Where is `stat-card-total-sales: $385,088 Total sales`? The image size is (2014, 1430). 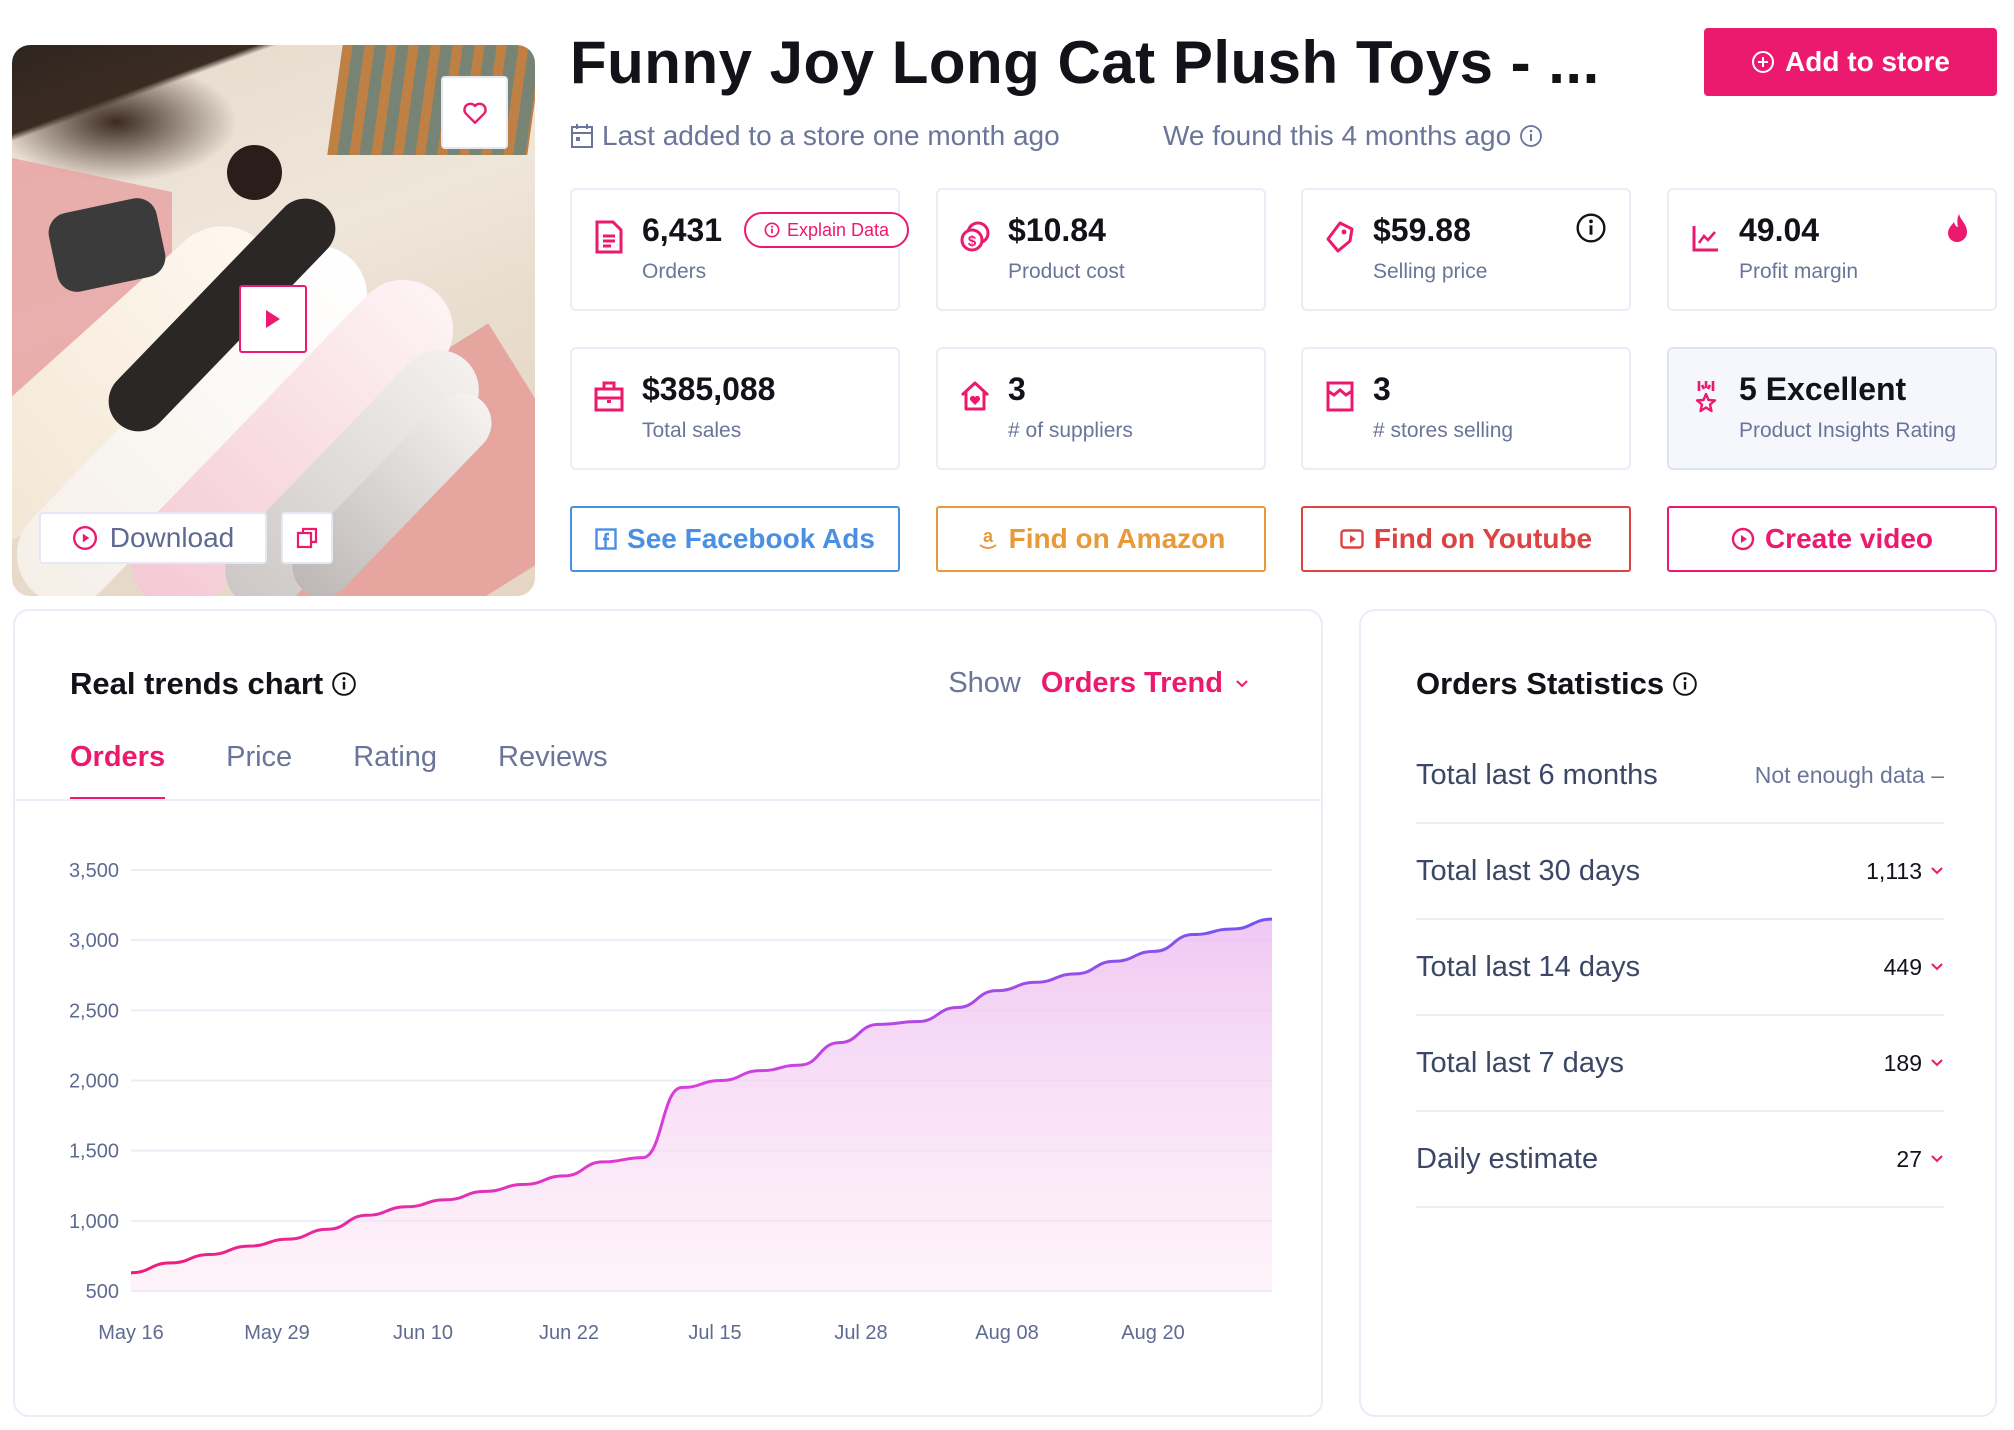
stat-card-total-sales: $385,088 Total sales is located at coordinates (735, 408).